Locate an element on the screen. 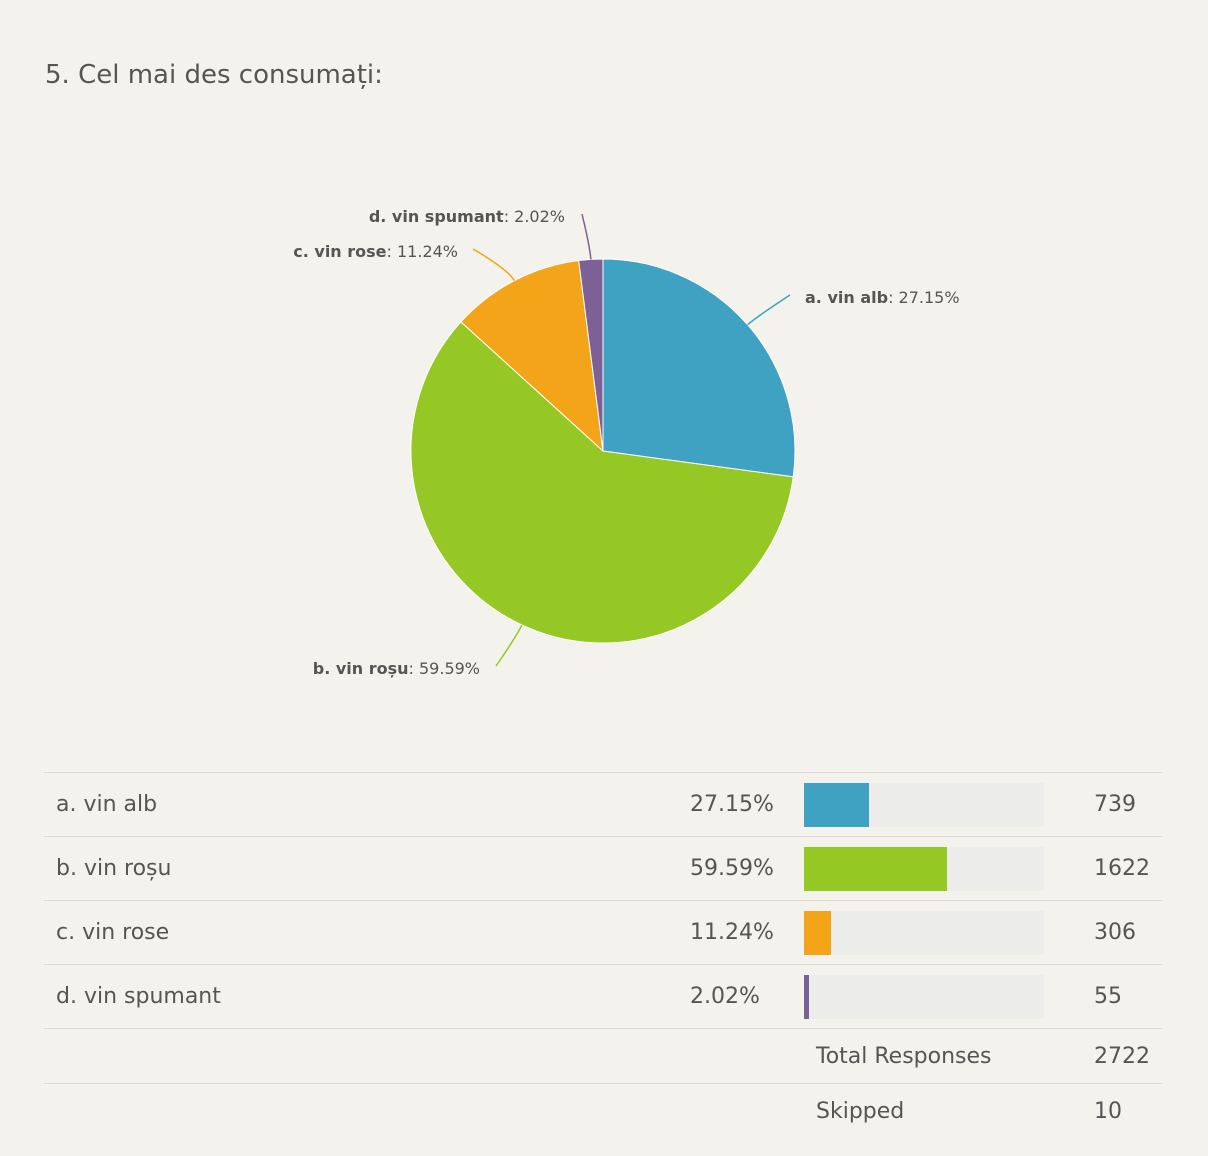 The width and height of the screenshot is (1208, 1156). table-row: a. vin alb 27.15% 739 is located at coordinates (603, 804).